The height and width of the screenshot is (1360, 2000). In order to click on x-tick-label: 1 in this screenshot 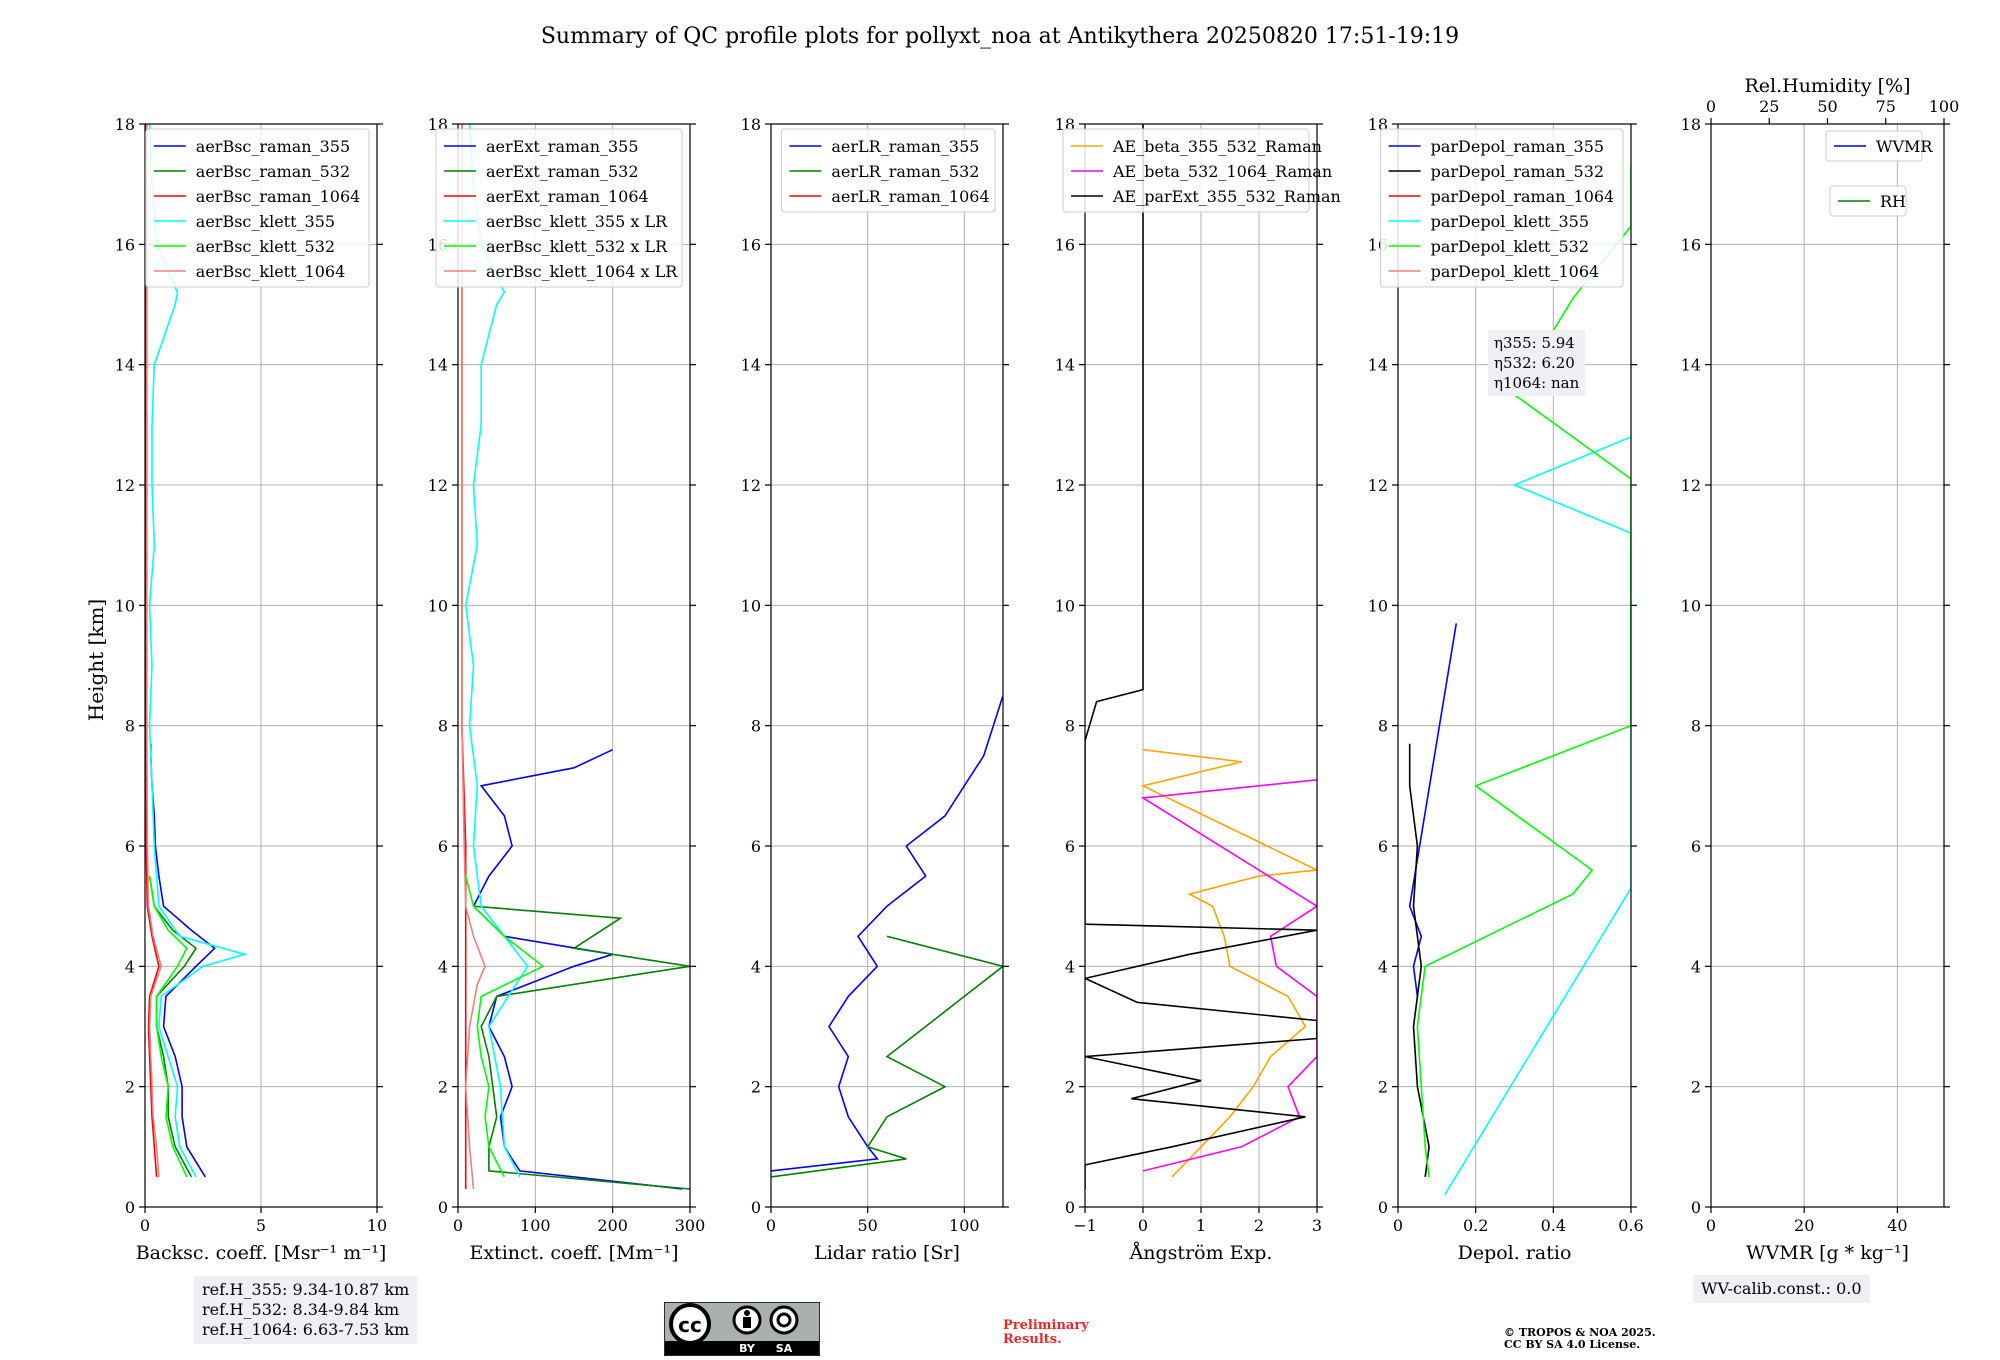, I will do `click(1201, 1225)`.